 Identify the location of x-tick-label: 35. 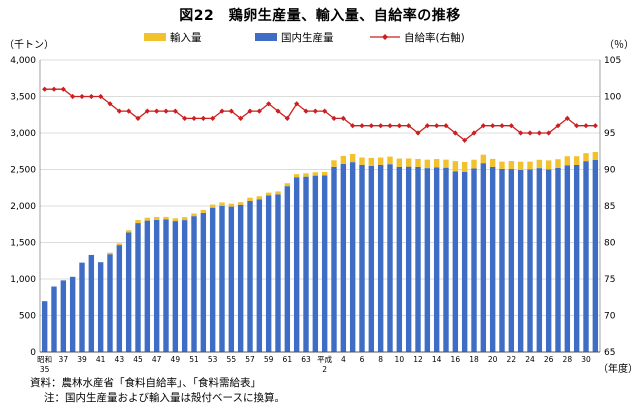
(45, 369).